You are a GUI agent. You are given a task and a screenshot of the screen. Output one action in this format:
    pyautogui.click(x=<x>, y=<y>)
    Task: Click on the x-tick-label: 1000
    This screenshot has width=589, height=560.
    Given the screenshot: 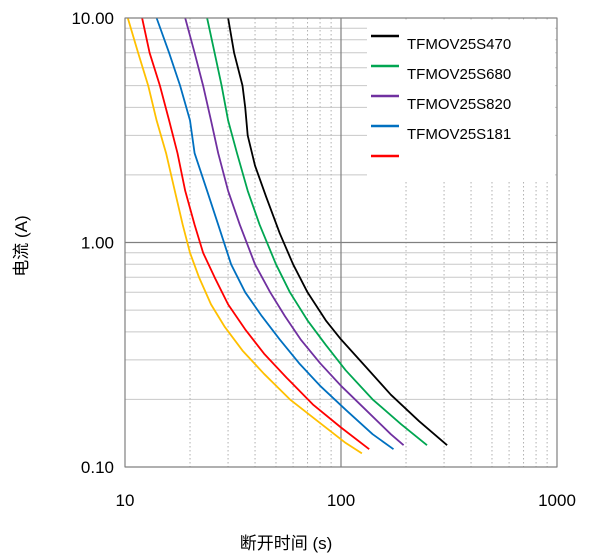 What is the action you would take?
    pyautogui.click(x=557, y=500)
    